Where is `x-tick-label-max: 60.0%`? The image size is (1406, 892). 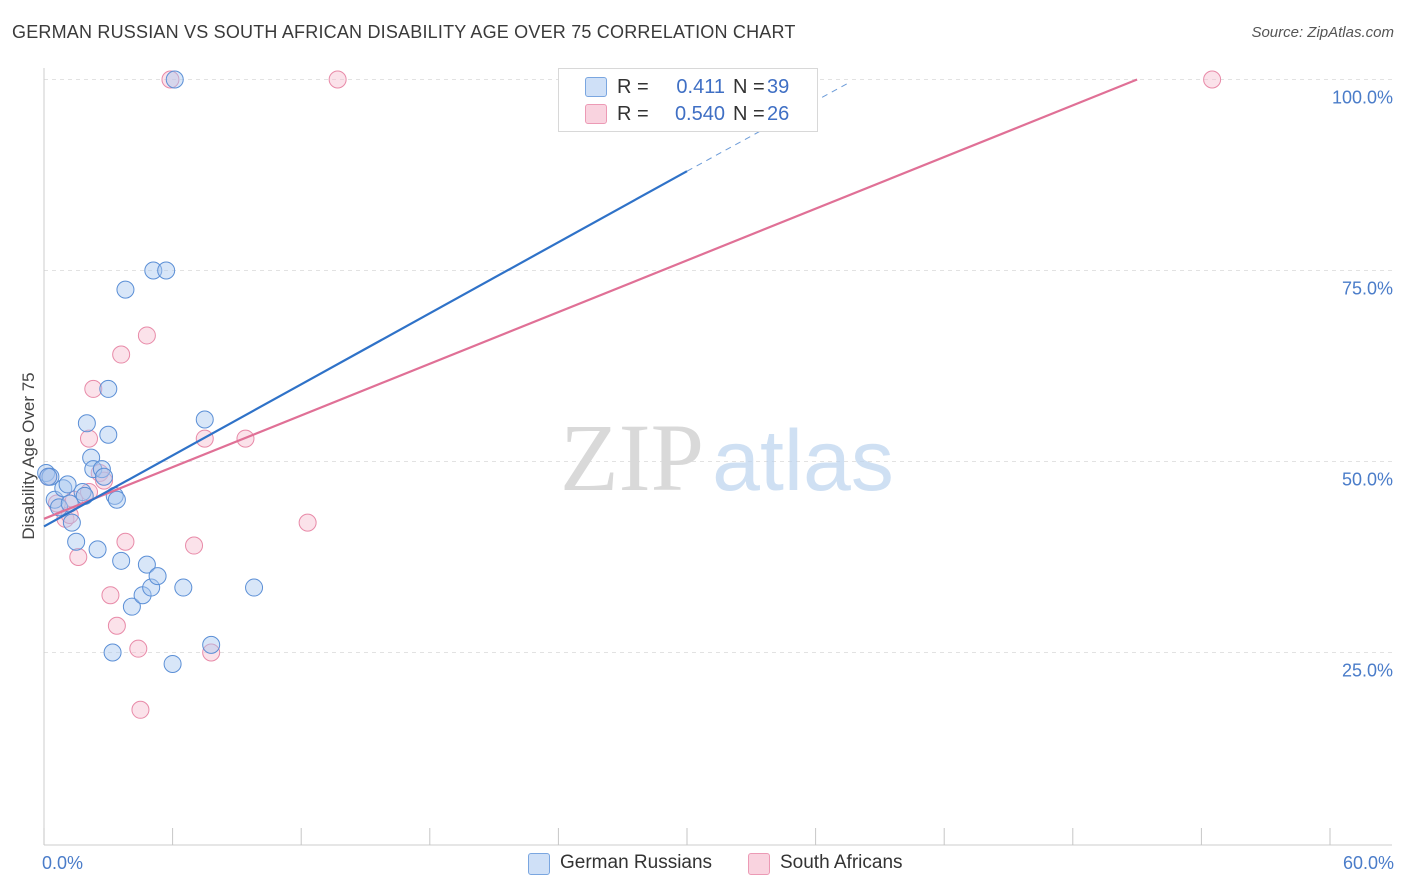 x-tick-label-max: 60.0% is located at coordinates (1368, 863).